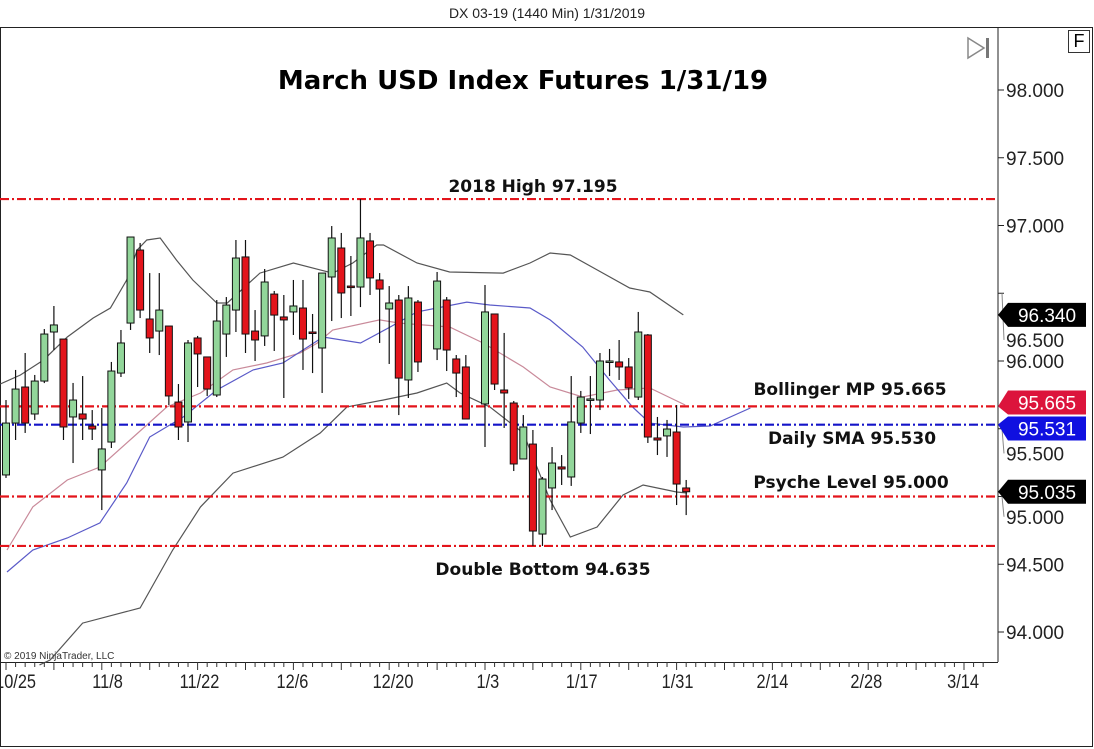 This screenshot has height=749, width=1094. Describe the element at coordinates (107, 681) in the screenshot. I see `x-tick-label: 11/8` at that location.